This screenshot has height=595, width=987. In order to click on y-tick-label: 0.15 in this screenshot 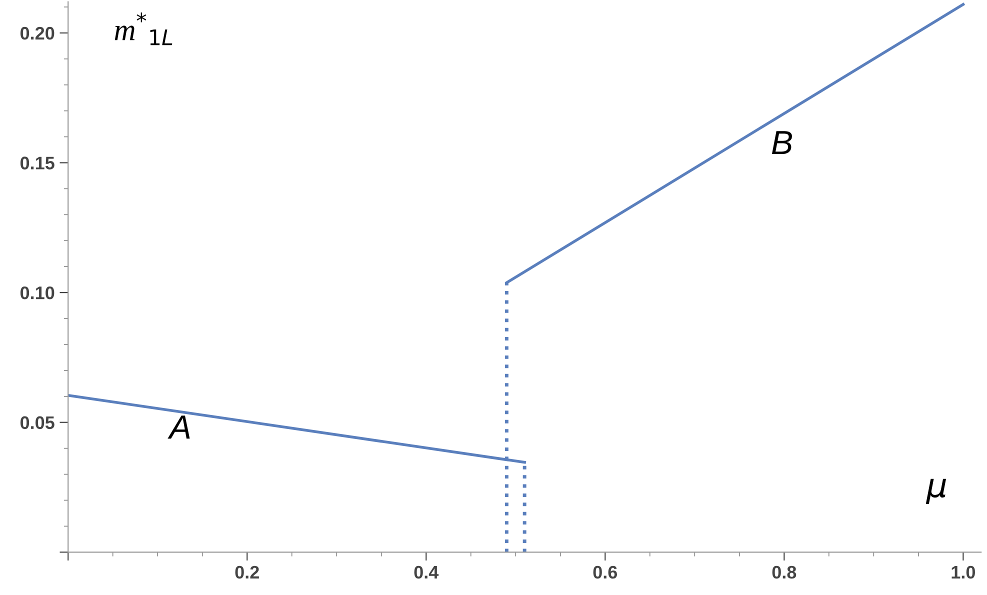, I will do `click(37, 163)`.